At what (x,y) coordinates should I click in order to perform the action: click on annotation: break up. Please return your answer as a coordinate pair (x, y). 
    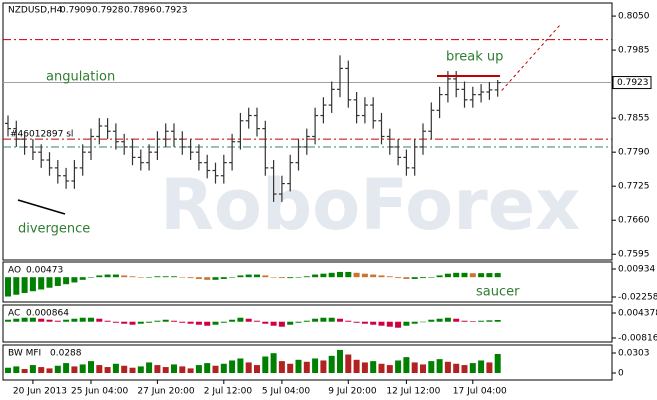
    Looking at the image, I should click on (474, 57).